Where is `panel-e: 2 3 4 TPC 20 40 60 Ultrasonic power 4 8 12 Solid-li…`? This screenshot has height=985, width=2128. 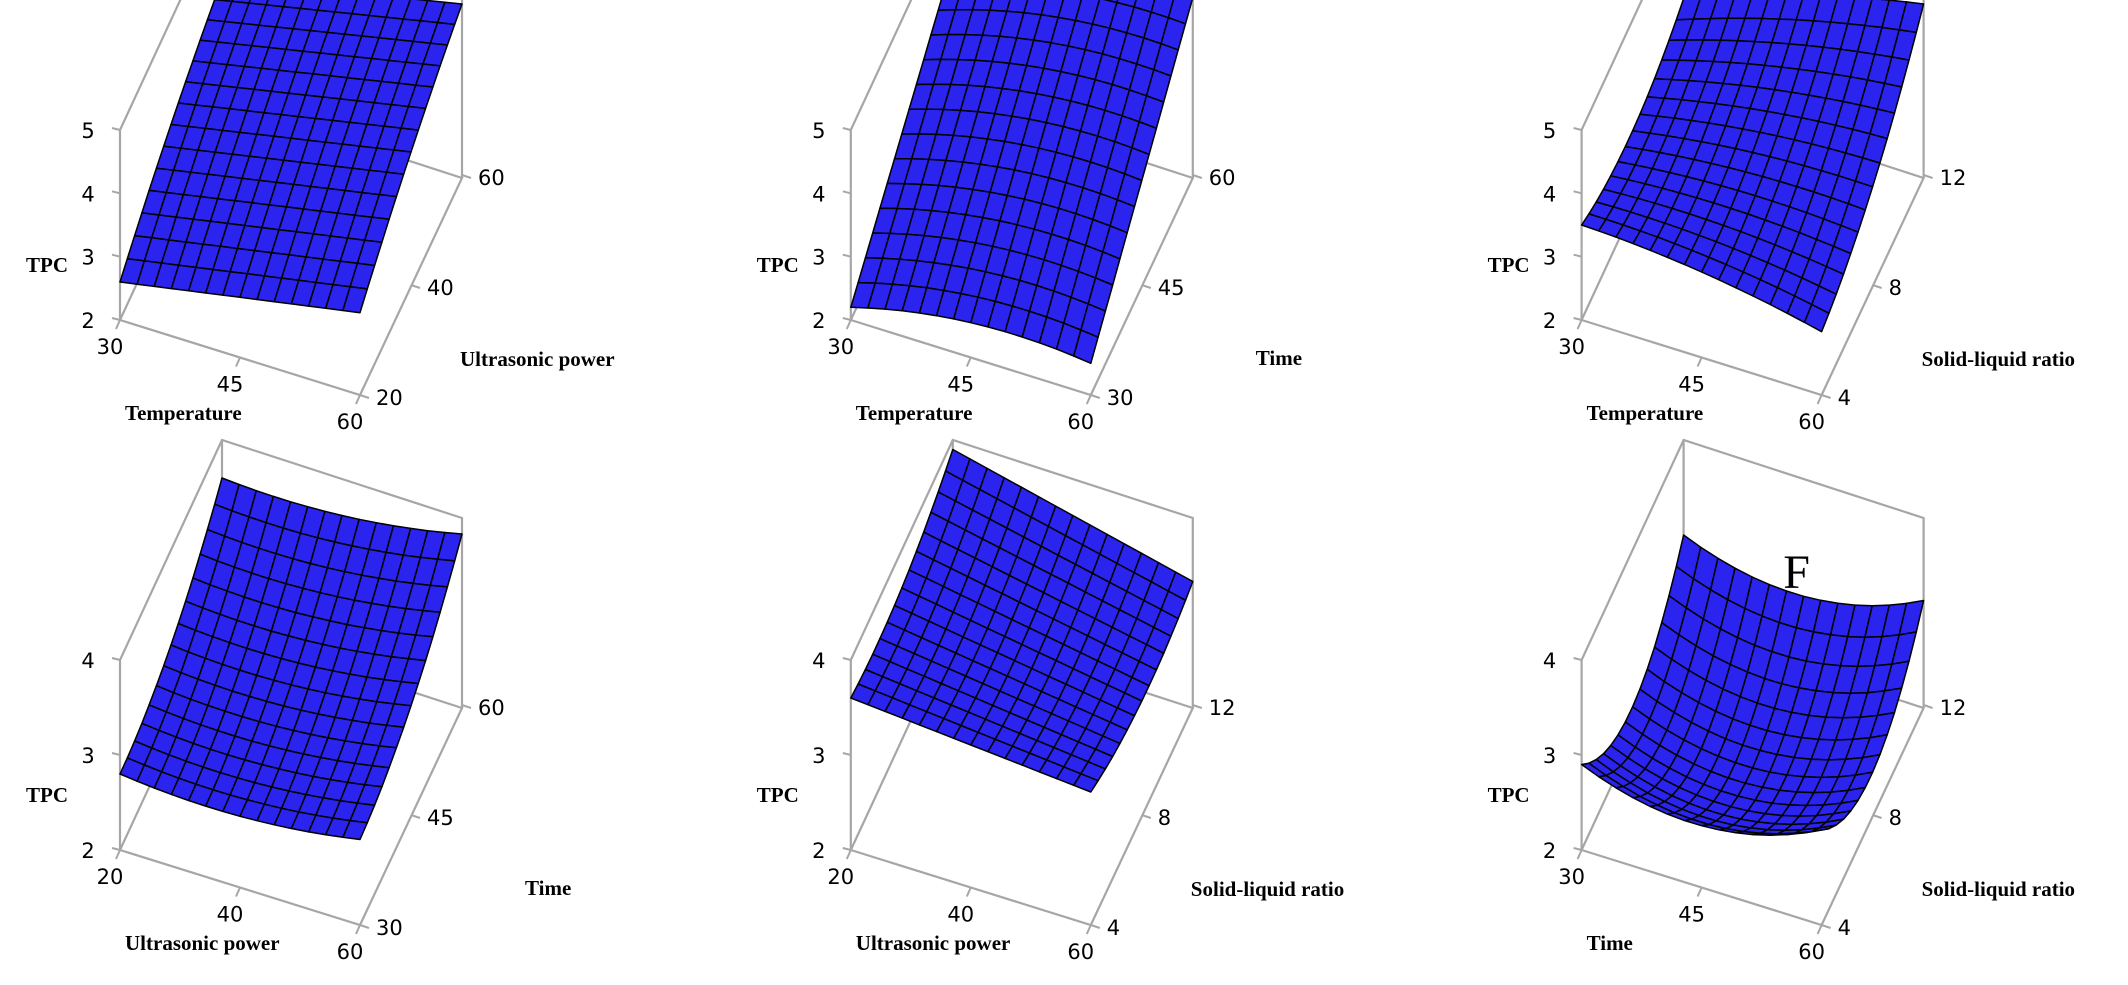 panel-e: 2 3 4 TPC 20 40 60 Ultrasonic power 4 8 12 Solid-li… is located at coordinates (1050, 701).